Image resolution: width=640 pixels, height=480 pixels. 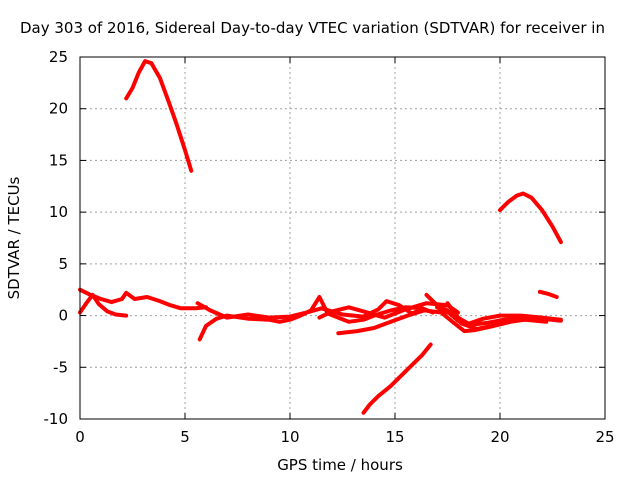 I want to click on y-tick-label: 0, so click(x=63, y=316).